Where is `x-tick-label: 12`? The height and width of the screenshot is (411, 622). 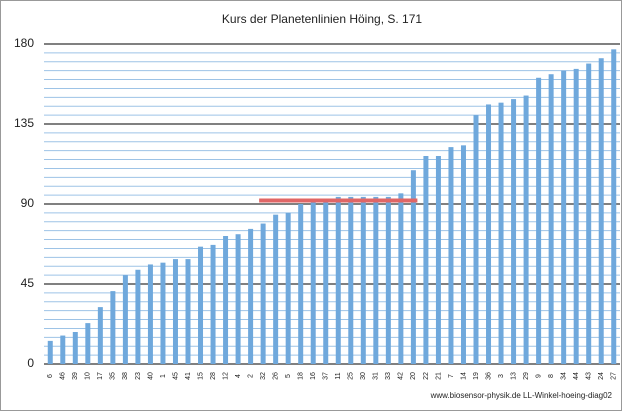 x-tick-label: 12 is located at coordinates (225, 376).